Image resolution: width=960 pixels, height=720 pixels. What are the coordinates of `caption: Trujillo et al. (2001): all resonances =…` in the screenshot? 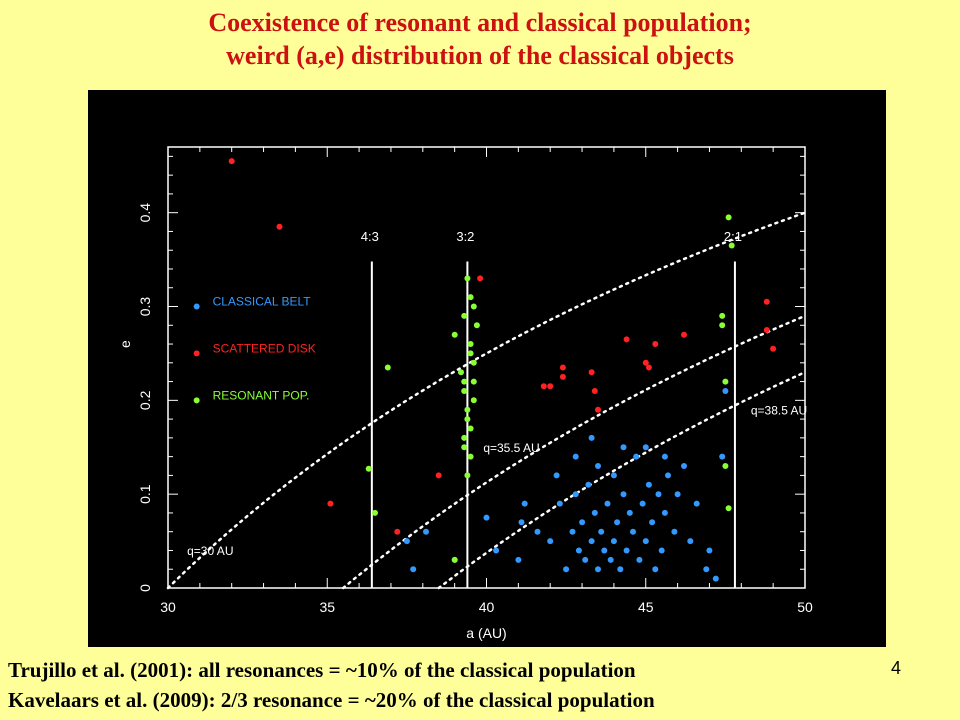 It's located at (448, 685).